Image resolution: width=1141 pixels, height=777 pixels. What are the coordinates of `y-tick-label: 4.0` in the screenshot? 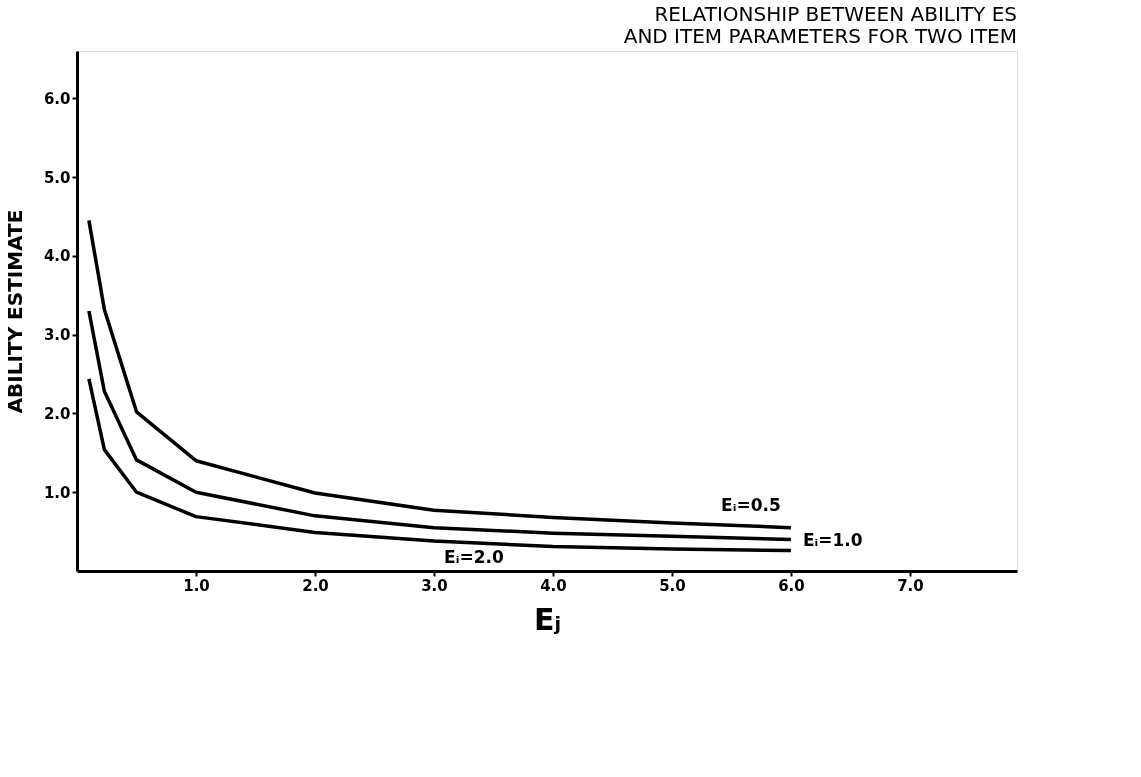 It's located at (57, 256).